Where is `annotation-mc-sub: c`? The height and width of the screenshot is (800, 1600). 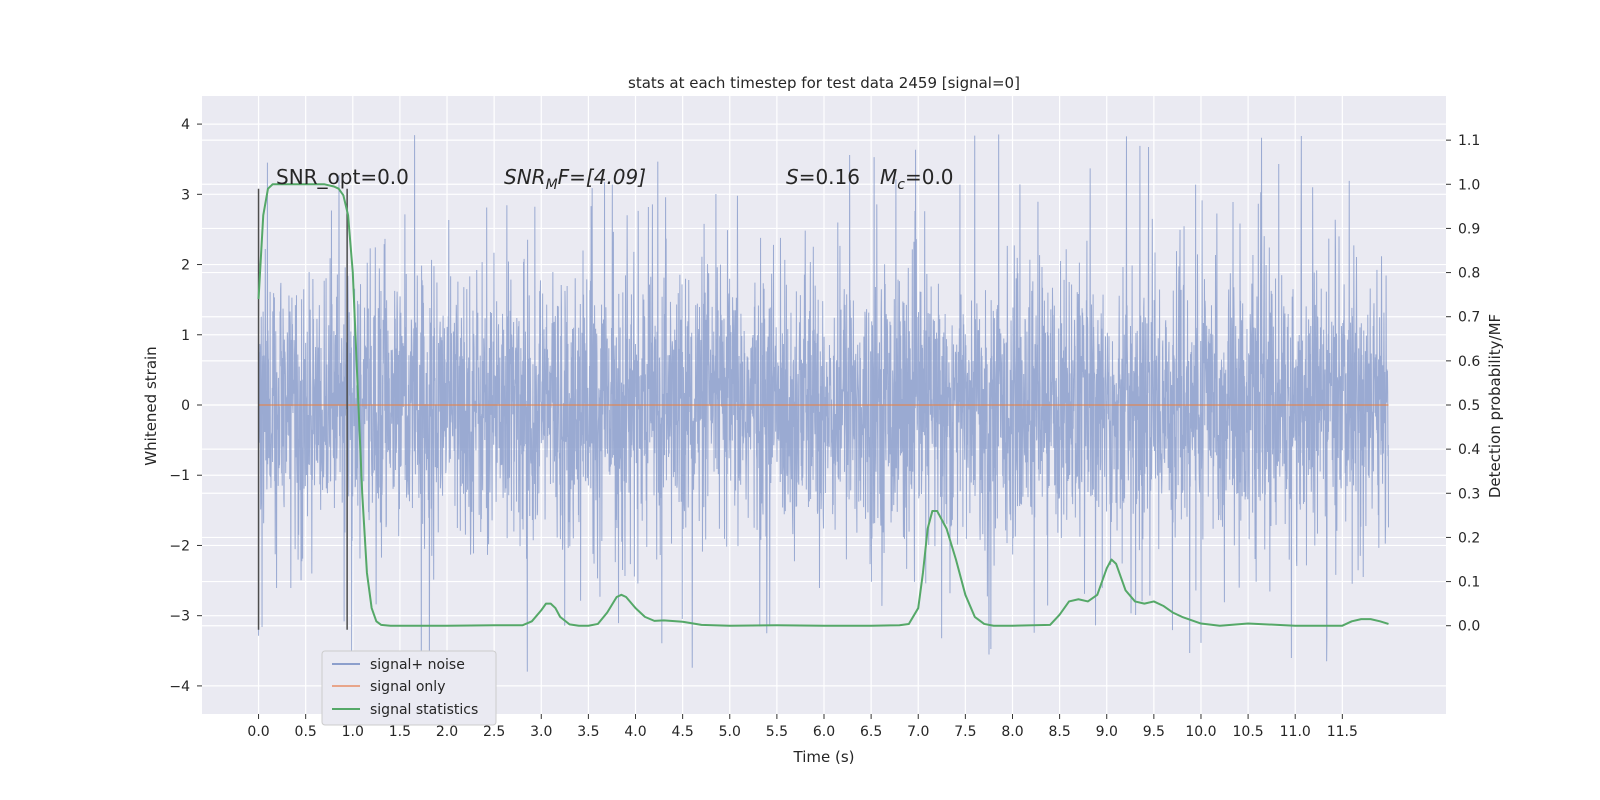
annotation-mc-sub: c is located at coordinates (901, 185).